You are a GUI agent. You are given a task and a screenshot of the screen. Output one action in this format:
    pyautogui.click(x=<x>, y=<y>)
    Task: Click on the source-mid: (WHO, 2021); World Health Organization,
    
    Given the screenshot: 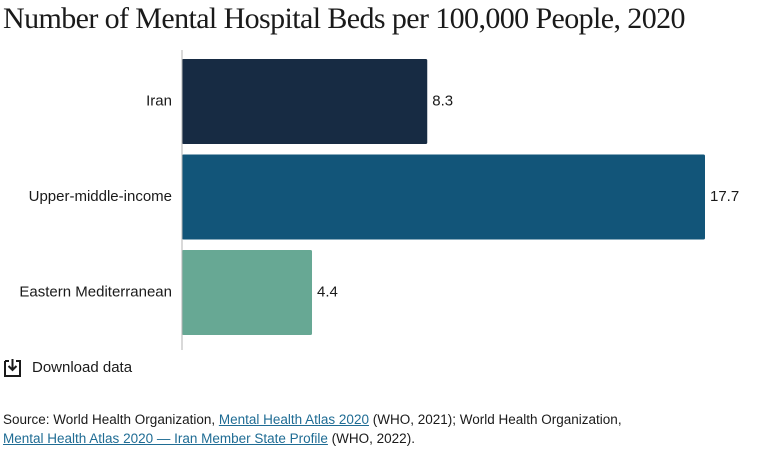 What is the action you would take?
    pyautogui.click(x=495, y=419)
    